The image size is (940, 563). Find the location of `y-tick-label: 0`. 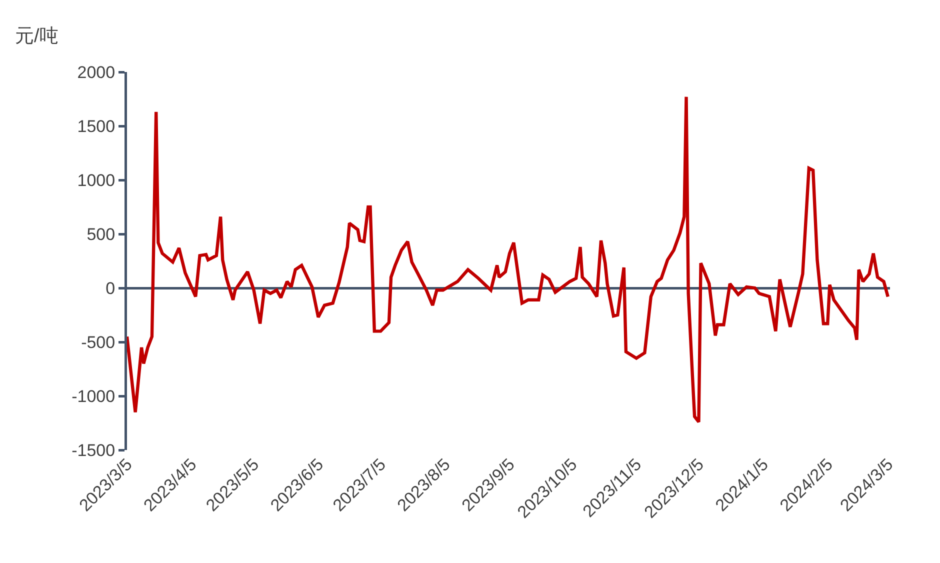

y-tick-label: 0 is located at coordinates (111, 288).